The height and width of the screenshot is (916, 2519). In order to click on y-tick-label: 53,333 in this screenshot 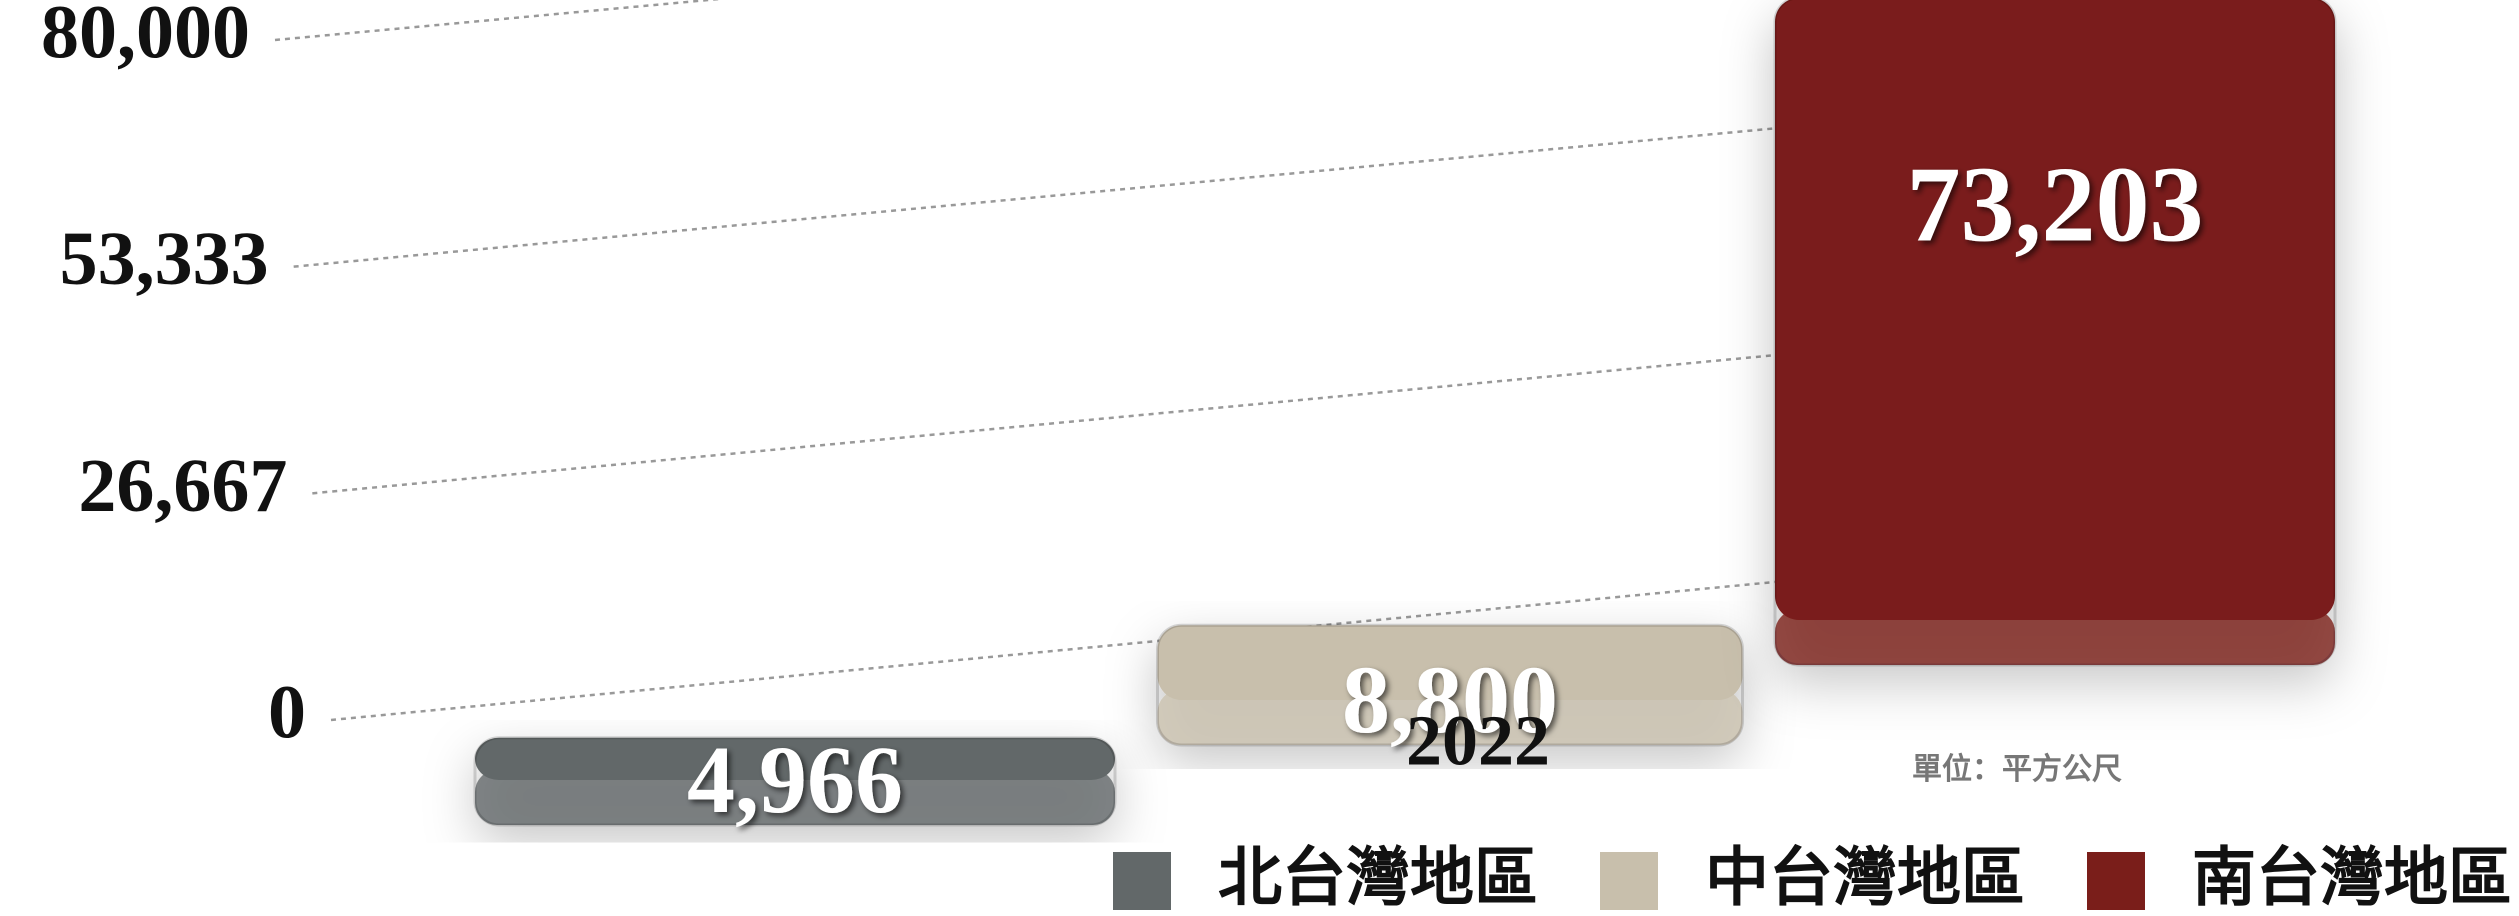, I will do `click(164, 259)`.